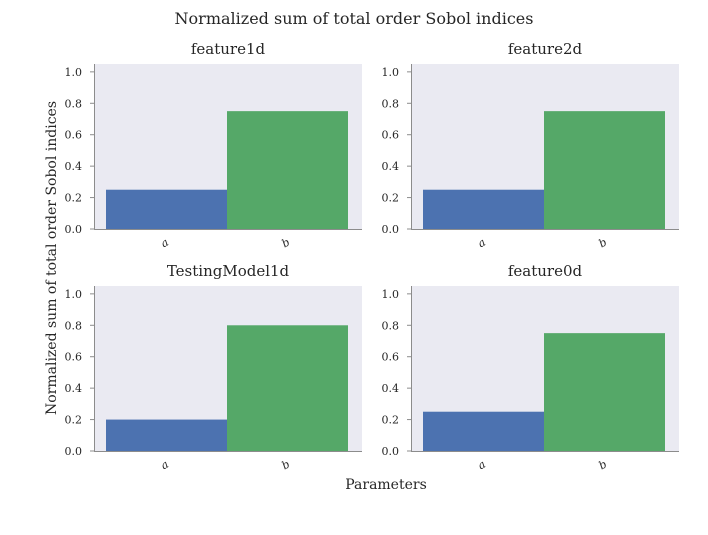 The height and width of the screenshot is (535, 708). Describe the element at coordinates (228, 271) in the screenshot. I see `subplot-title: TestingModel1d` at that location.